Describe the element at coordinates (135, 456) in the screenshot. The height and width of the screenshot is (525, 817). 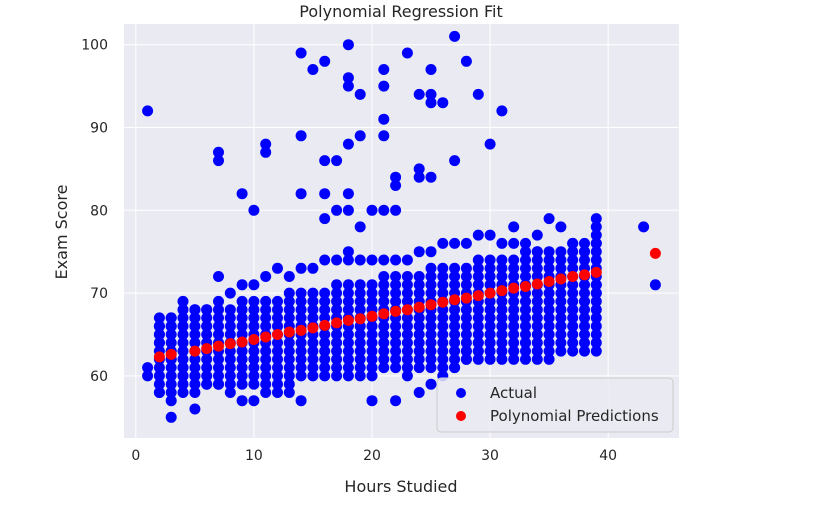
I see `x-tick-label: 0` at that location.